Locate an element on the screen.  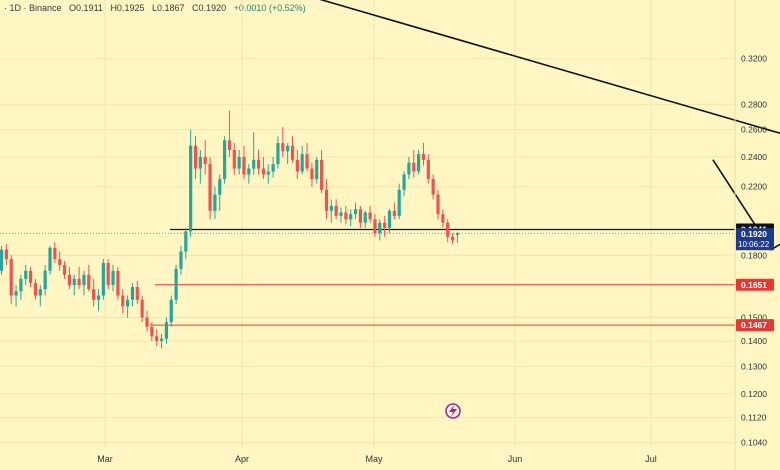
badge-ring is located at coordinates (453, 411).